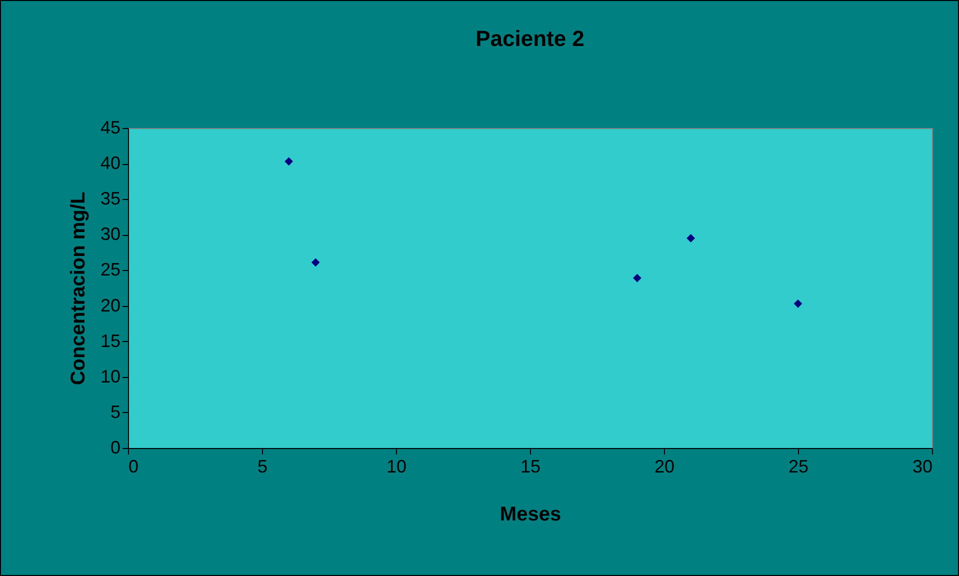 This screenshot has width=959, height=576. Describe the element at coordinates (530, 38) in the screenshot. I see `chart-title: Paciente 2` at that location.